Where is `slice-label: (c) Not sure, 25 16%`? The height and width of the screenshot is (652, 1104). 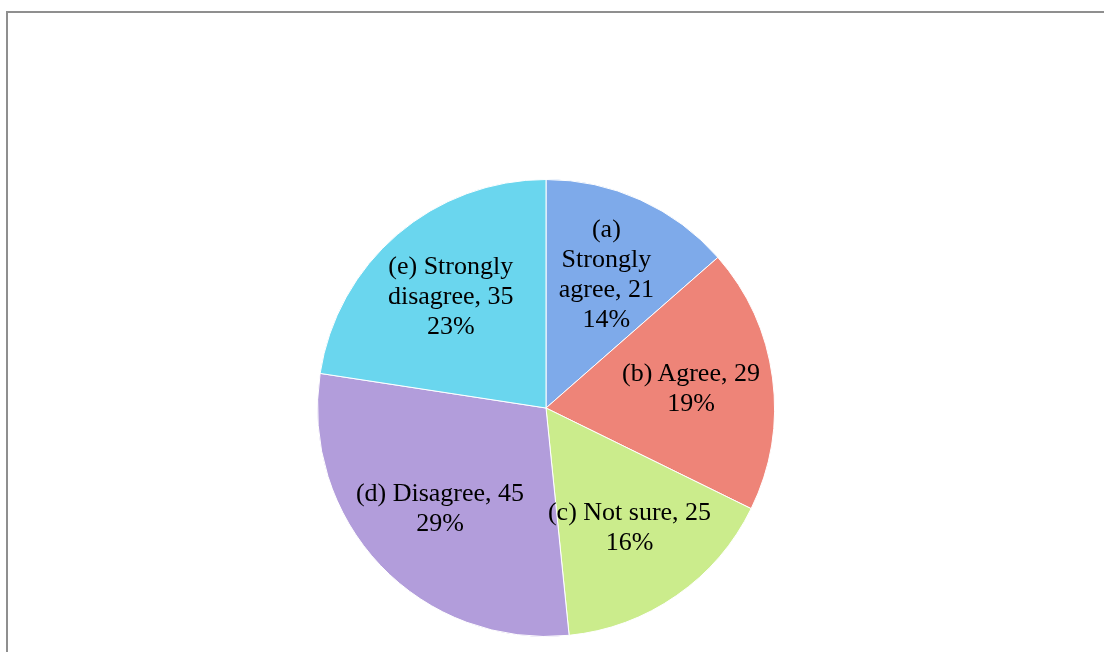 slice-label: (c) Not sure, 25 16% is located at coordinates (629, 526).